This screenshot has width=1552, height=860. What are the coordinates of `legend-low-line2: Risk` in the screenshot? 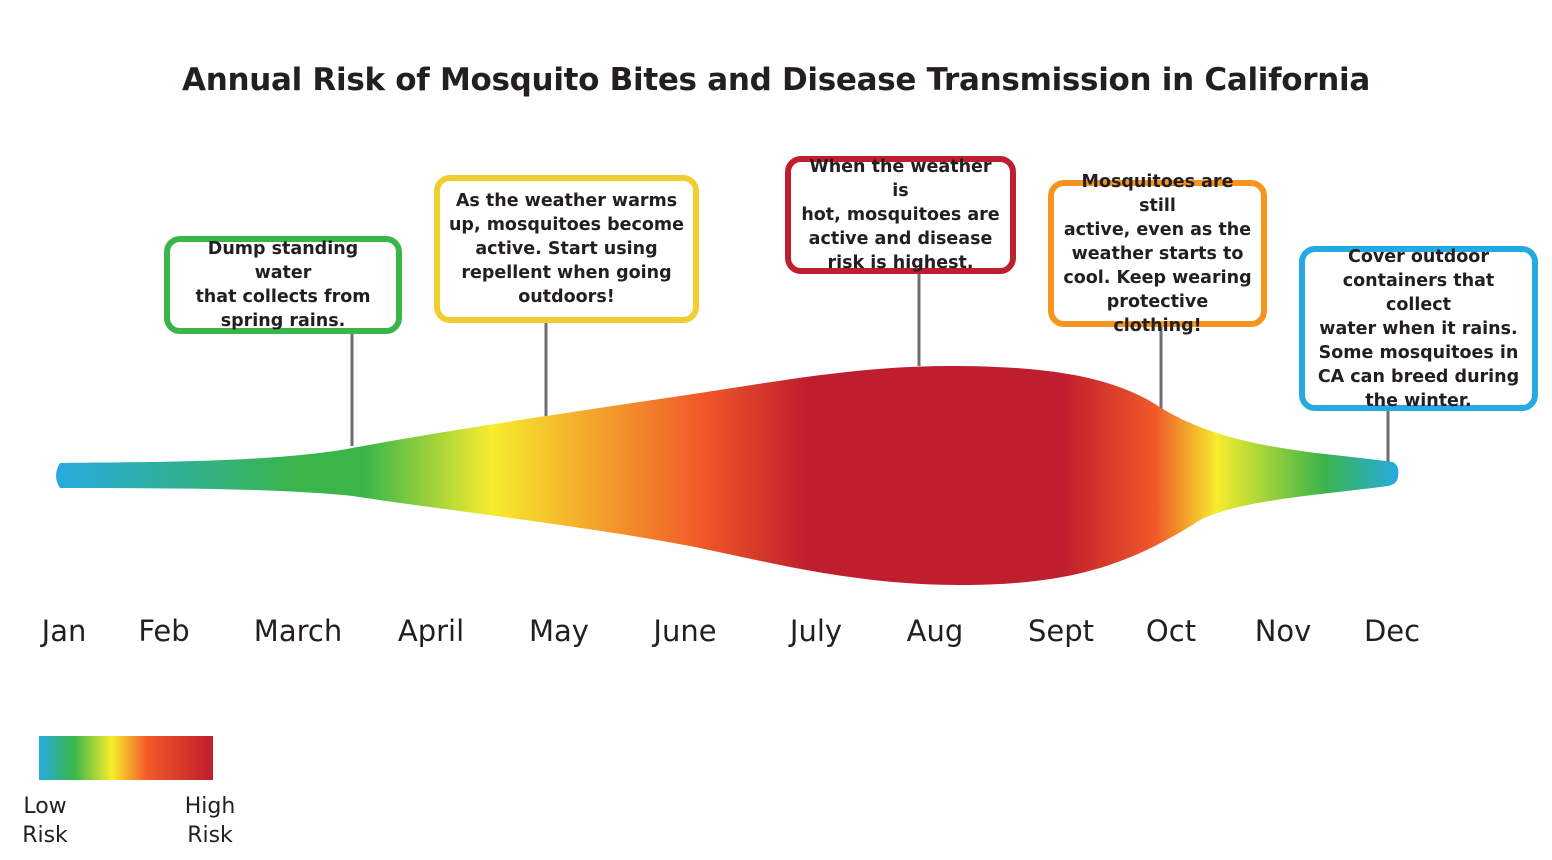 It's located at (45, 835).